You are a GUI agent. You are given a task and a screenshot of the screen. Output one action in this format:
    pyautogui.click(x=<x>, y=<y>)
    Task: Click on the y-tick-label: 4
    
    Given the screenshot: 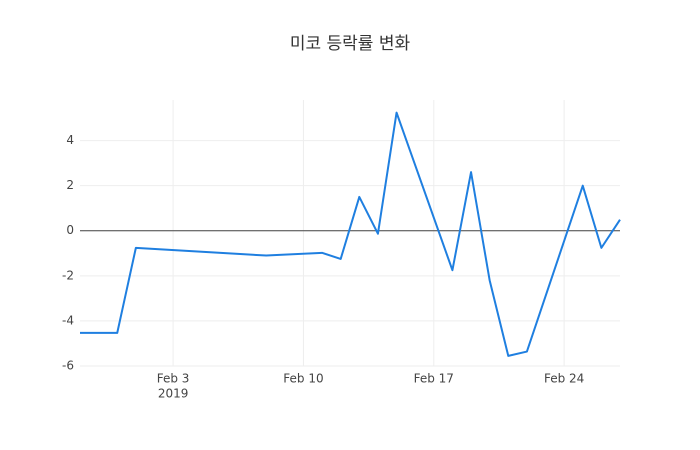 What is the action you would take?
    pyautogui.click(x=70, y=140)
    